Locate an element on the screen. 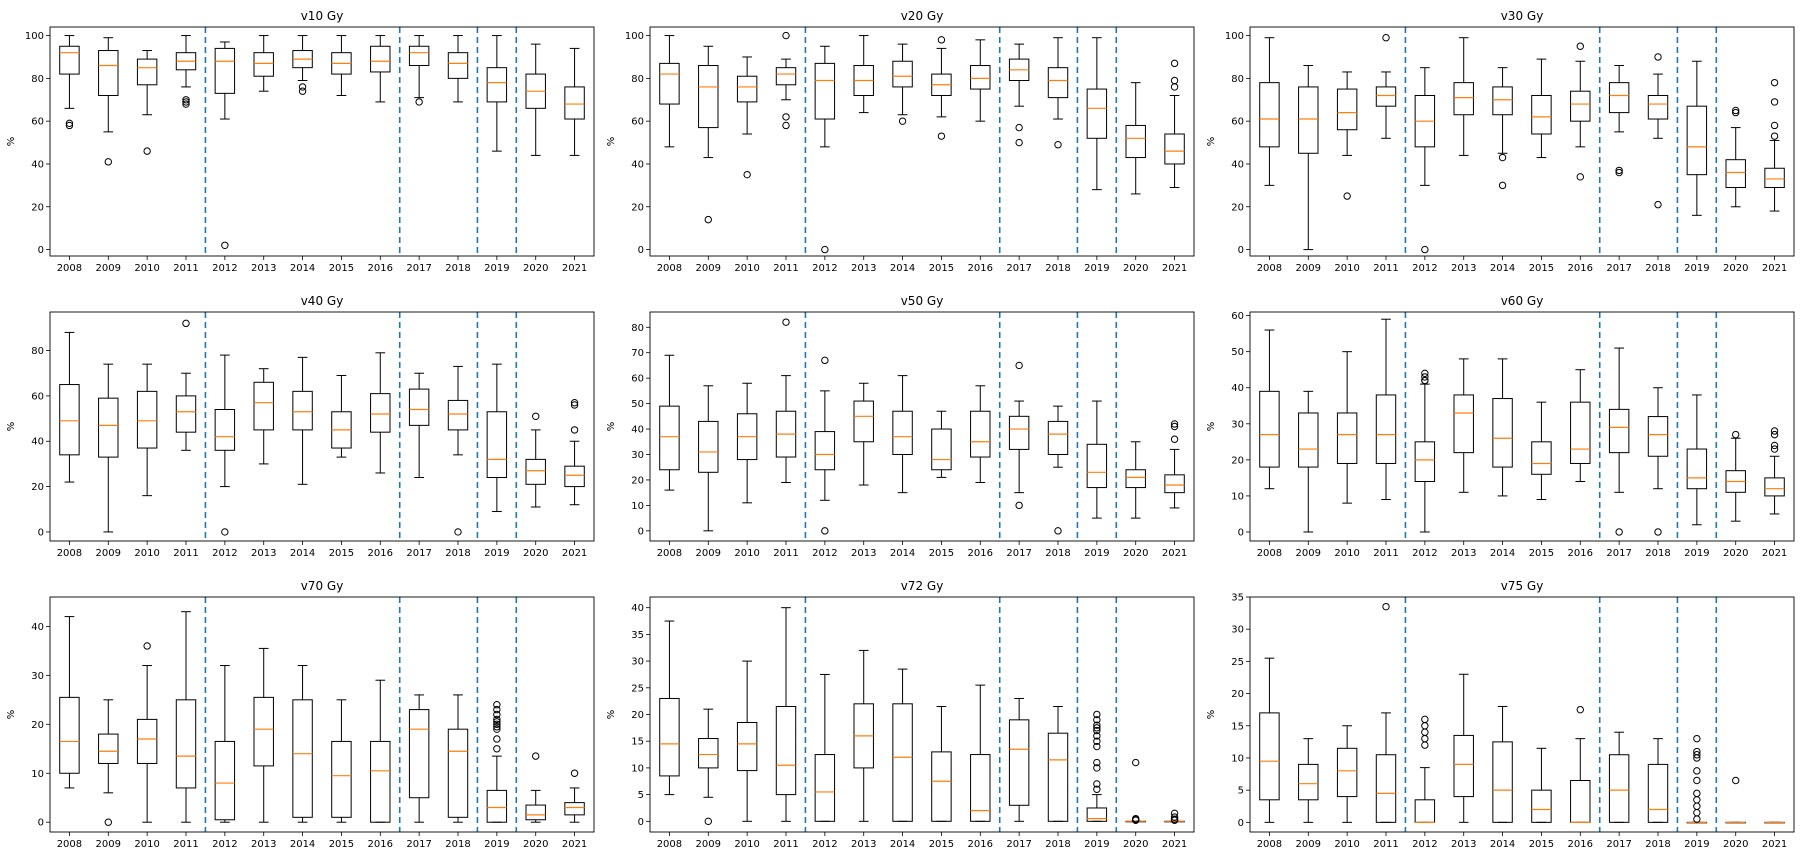  y-tick-label: 0 is located at coordinates (1241, 250).